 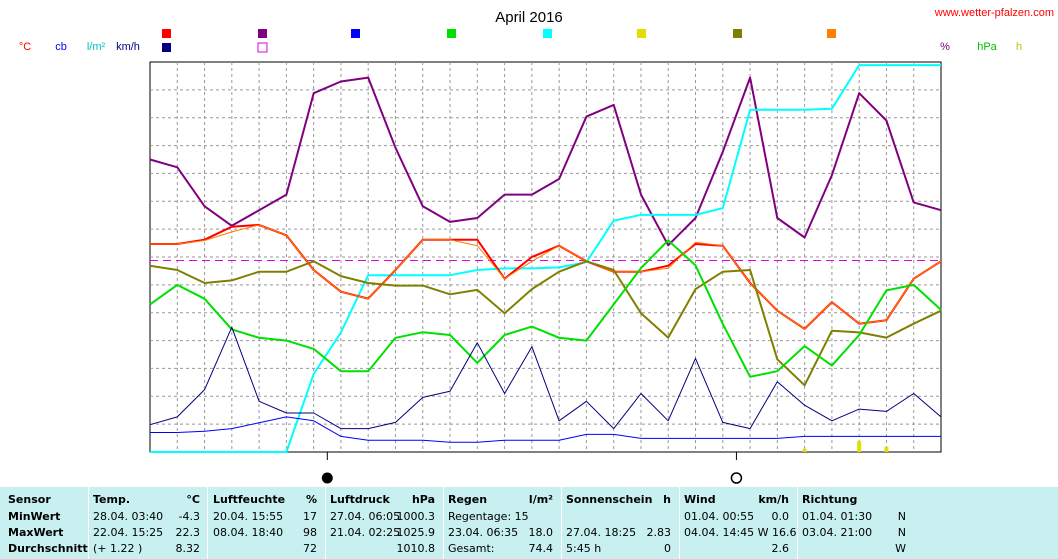 I want to click on table-cell: 27.04. 18:25, so click(x=601, y=532).